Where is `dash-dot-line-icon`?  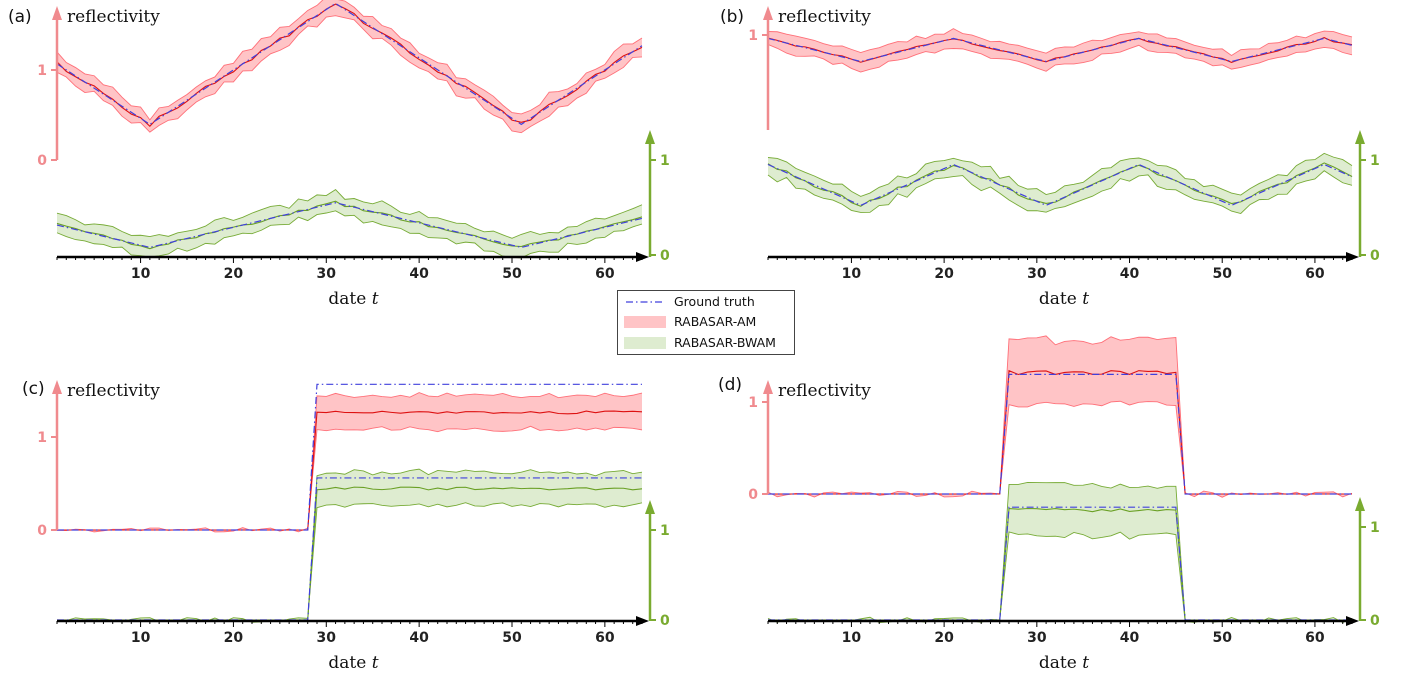 dash-dot-line-icon is located at coordinates (645, 302).